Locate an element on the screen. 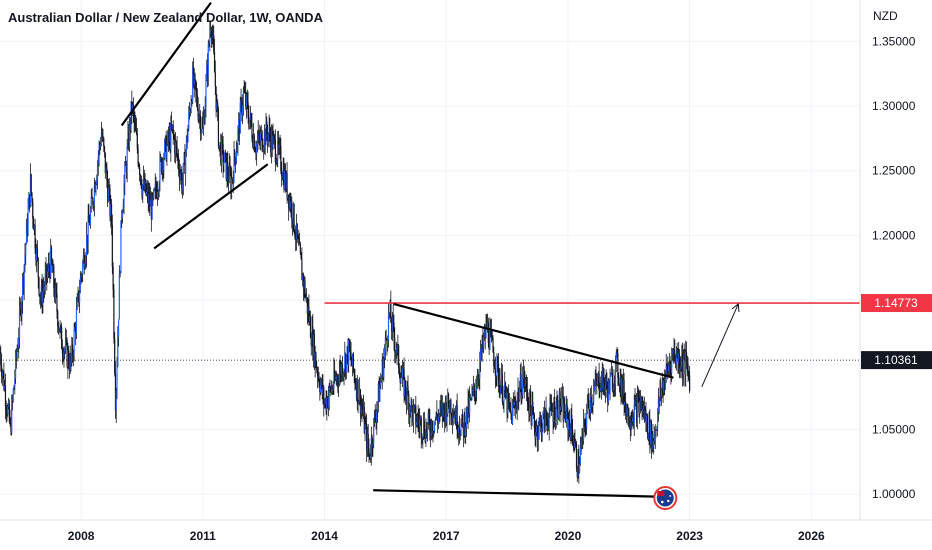  trendline is located at coordinates (166, 64).